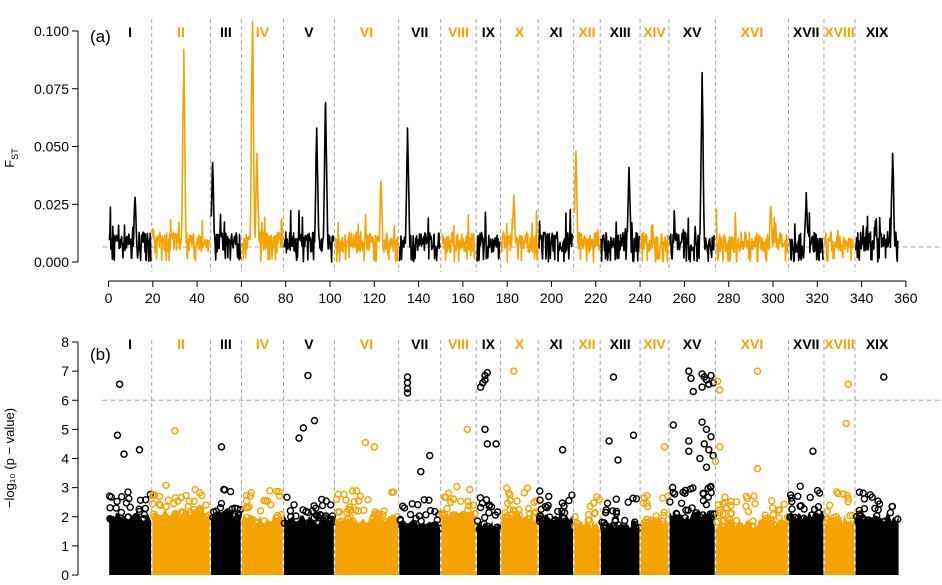 The width and height of the screenshot is (942, 585). What do you see at coordinates (286, 298) in the screenshot?
I see `panel-a-x-tick-label: 80` at bounding box center [286, 298].